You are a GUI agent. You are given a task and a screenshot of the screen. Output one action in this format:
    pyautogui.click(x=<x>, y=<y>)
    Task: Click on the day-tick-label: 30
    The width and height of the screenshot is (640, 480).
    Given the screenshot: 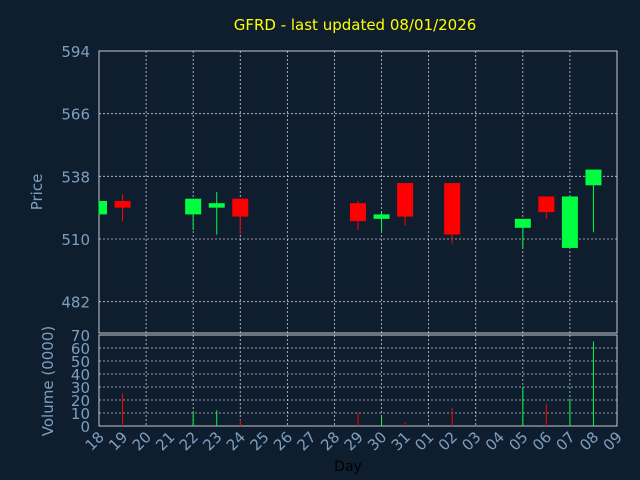 What is the action you would take?
    pyautogui.click(x=377, y=441)
    